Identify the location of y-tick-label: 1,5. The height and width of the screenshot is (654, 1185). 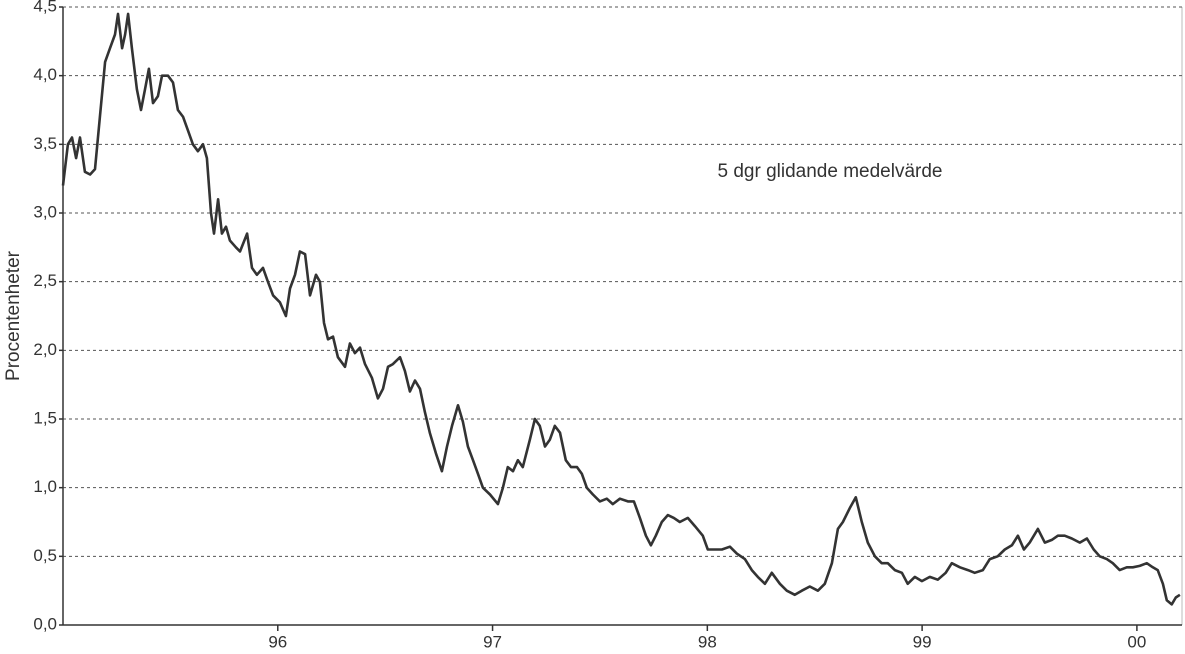
(45, 417).